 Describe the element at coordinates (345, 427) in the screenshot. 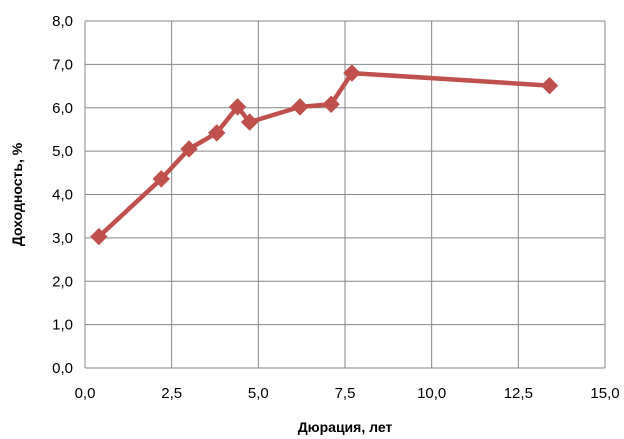

I see `x-axis-title: Дюрация, лет` at that location.